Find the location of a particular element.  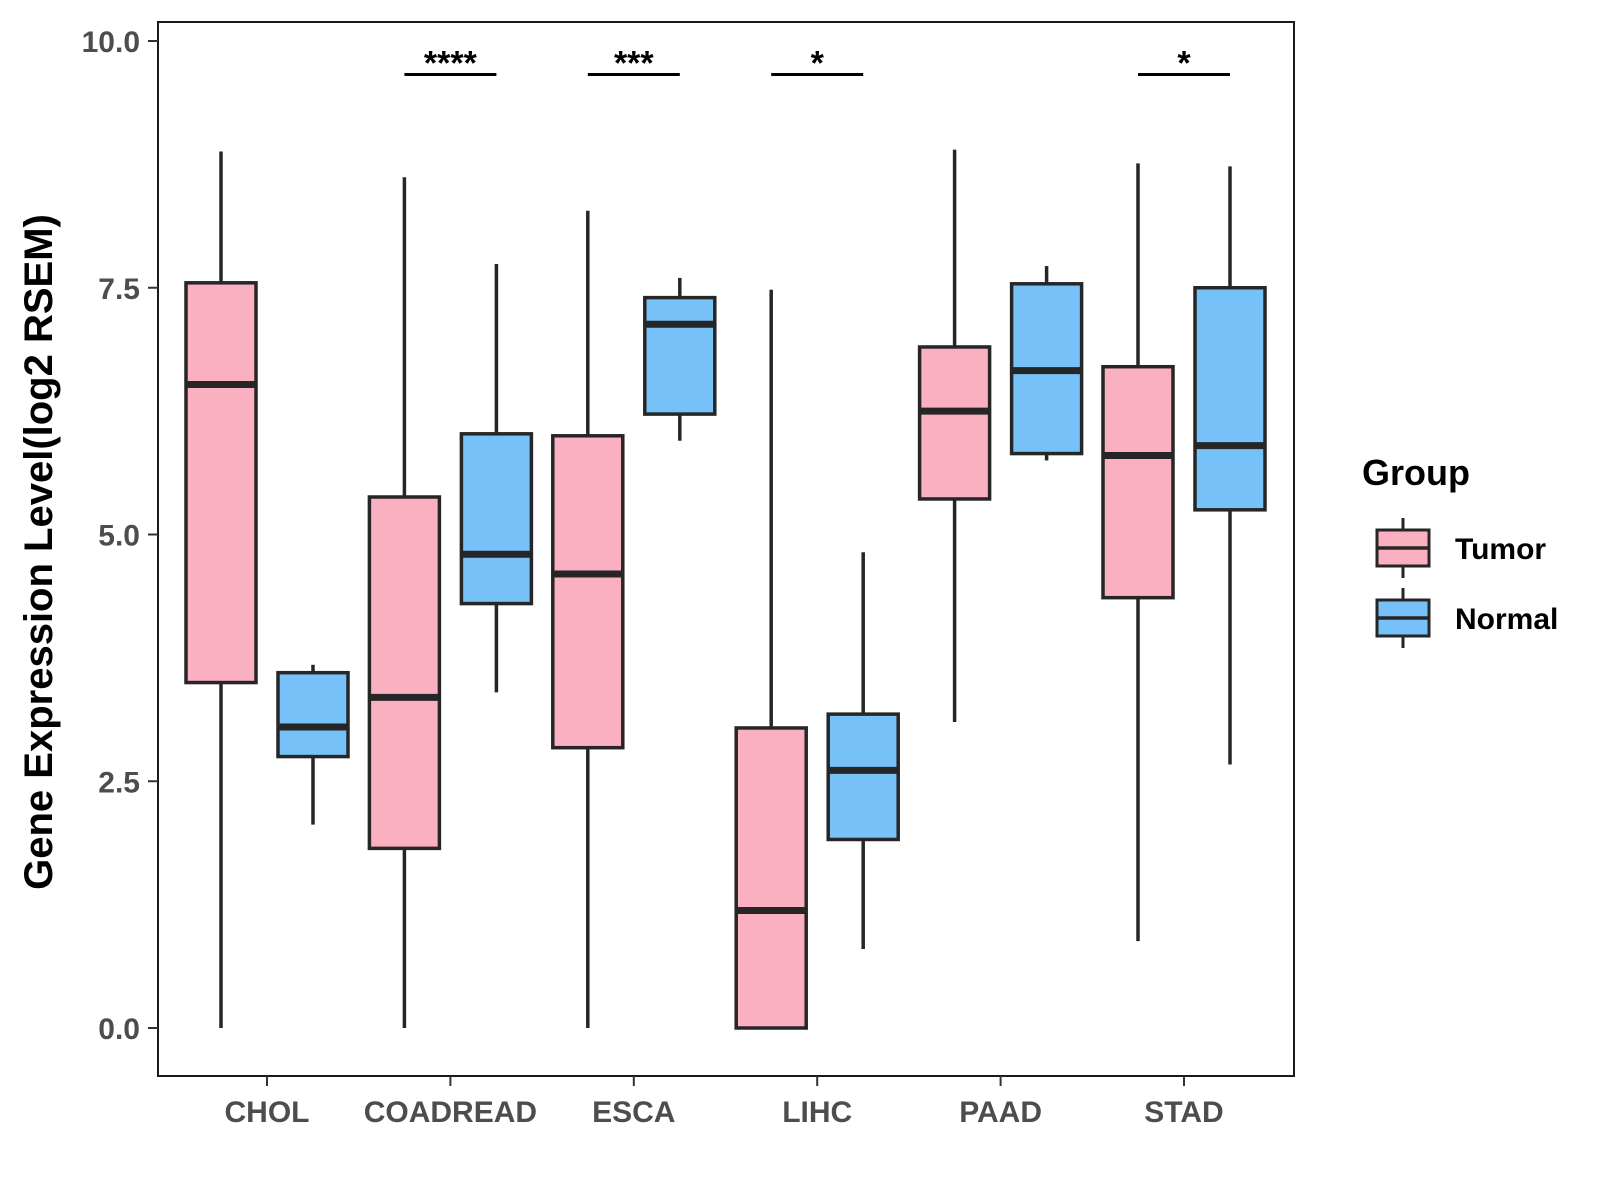

y-tick-label: 5.0 is located at coordinates (119, 536).